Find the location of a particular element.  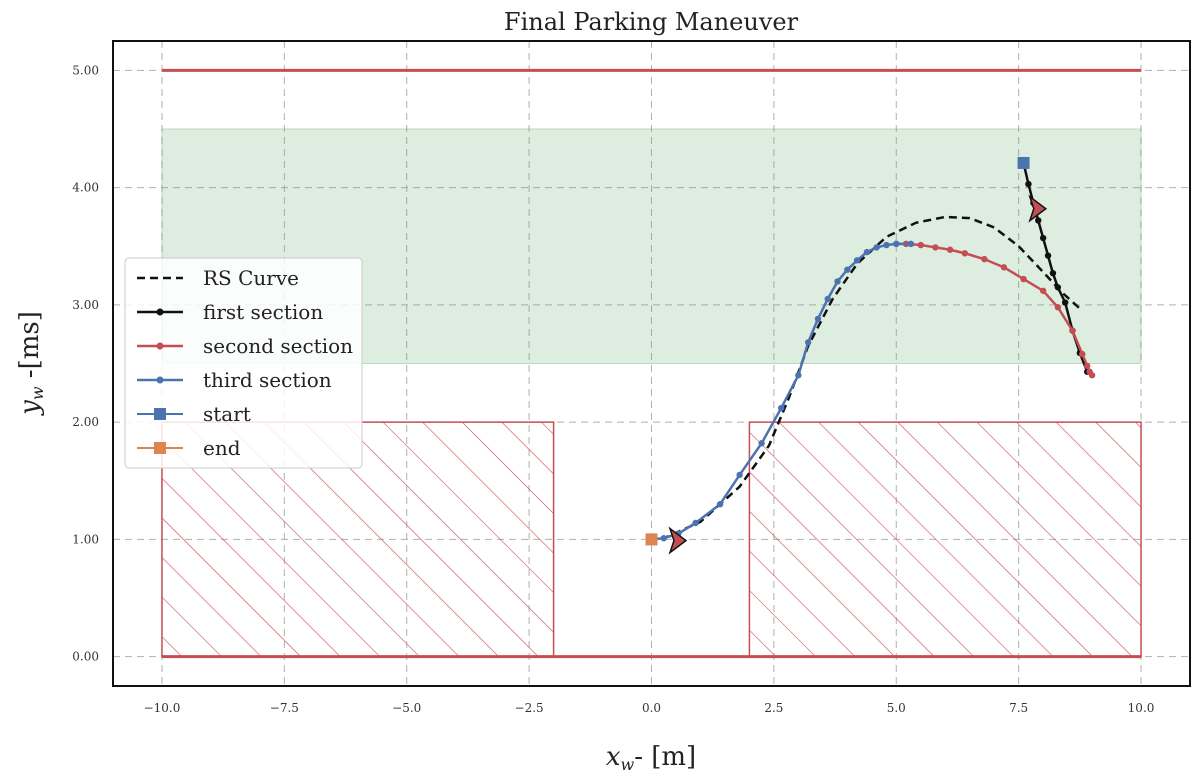

x-tick-label: 7.5 is located at coordinates (1018, 708).